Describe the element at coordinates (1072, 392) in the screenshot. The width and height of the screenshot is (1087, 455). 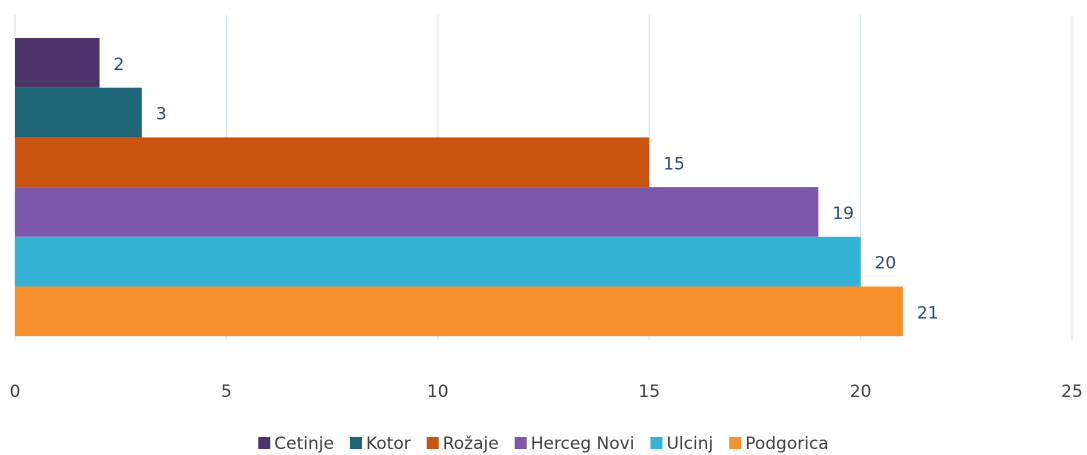
I see `x-tick-label: 25` at that location.